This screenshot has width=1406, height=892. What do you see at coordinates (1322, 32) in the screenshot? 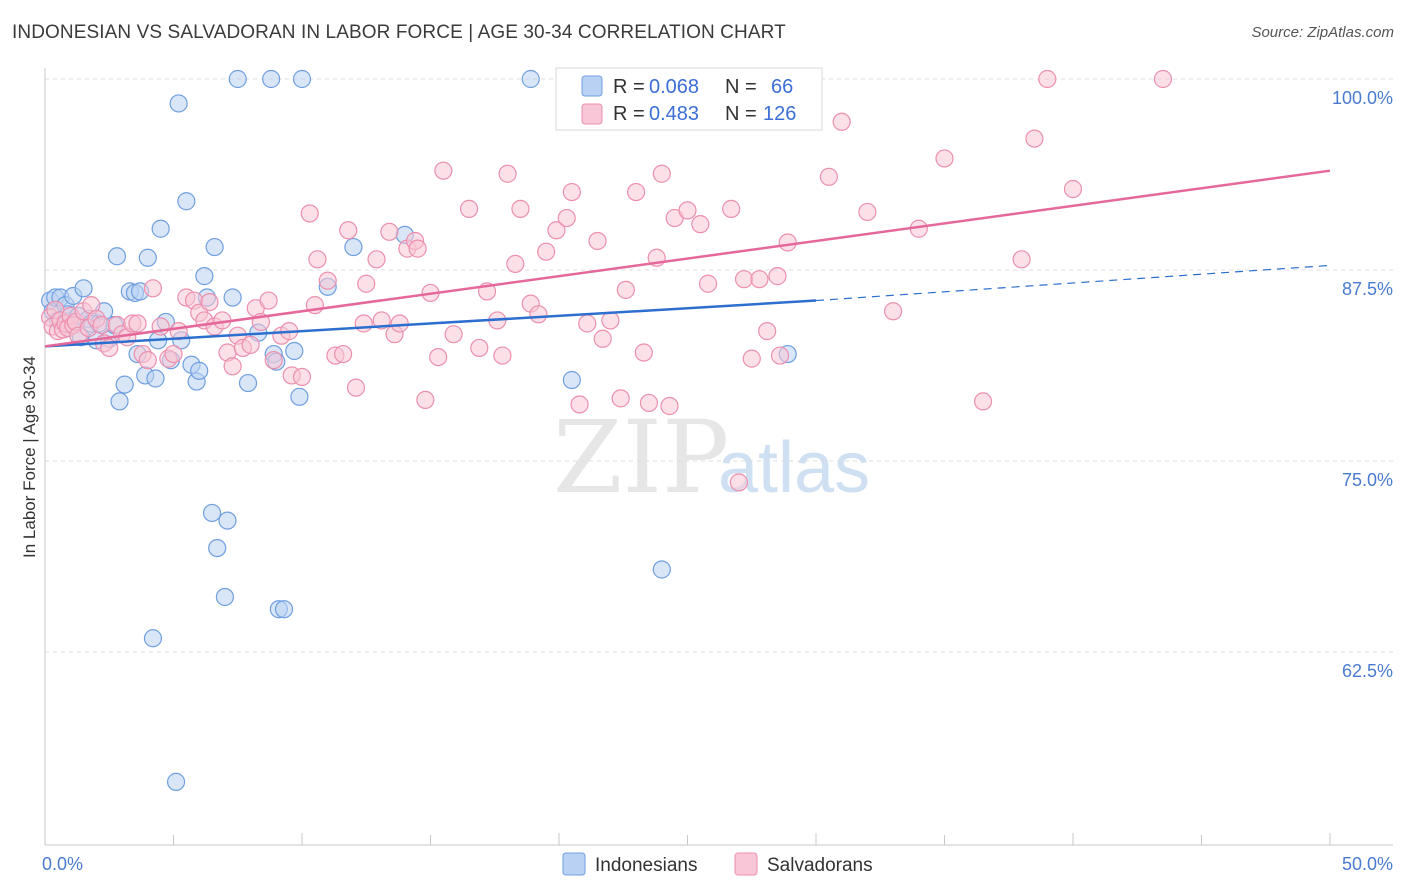
I see `source-label: Source: ZipAtlas.com` at bounding box center [1322, 32].